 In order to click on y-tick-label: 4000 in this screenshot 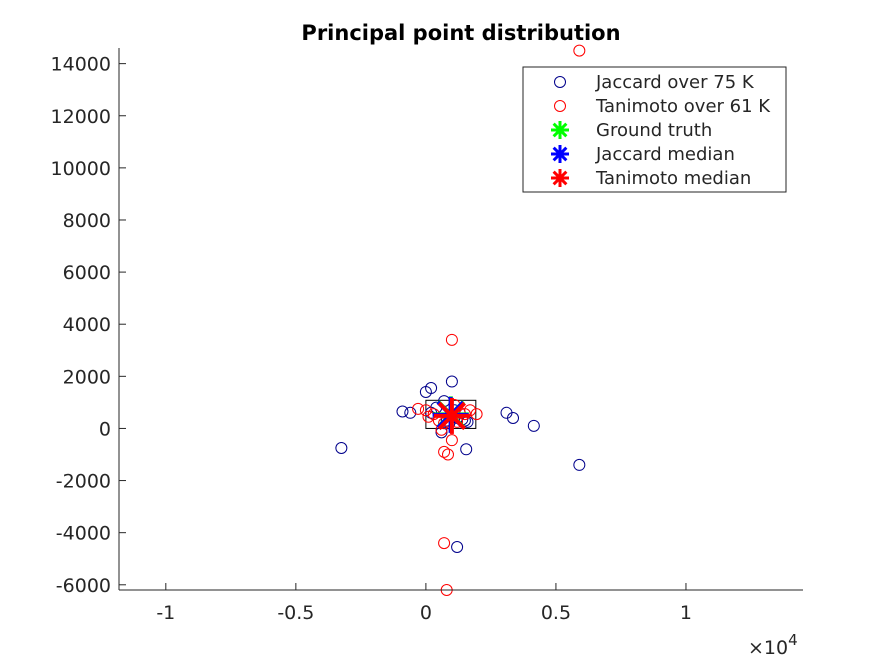, I will do `click(87, 325)`.